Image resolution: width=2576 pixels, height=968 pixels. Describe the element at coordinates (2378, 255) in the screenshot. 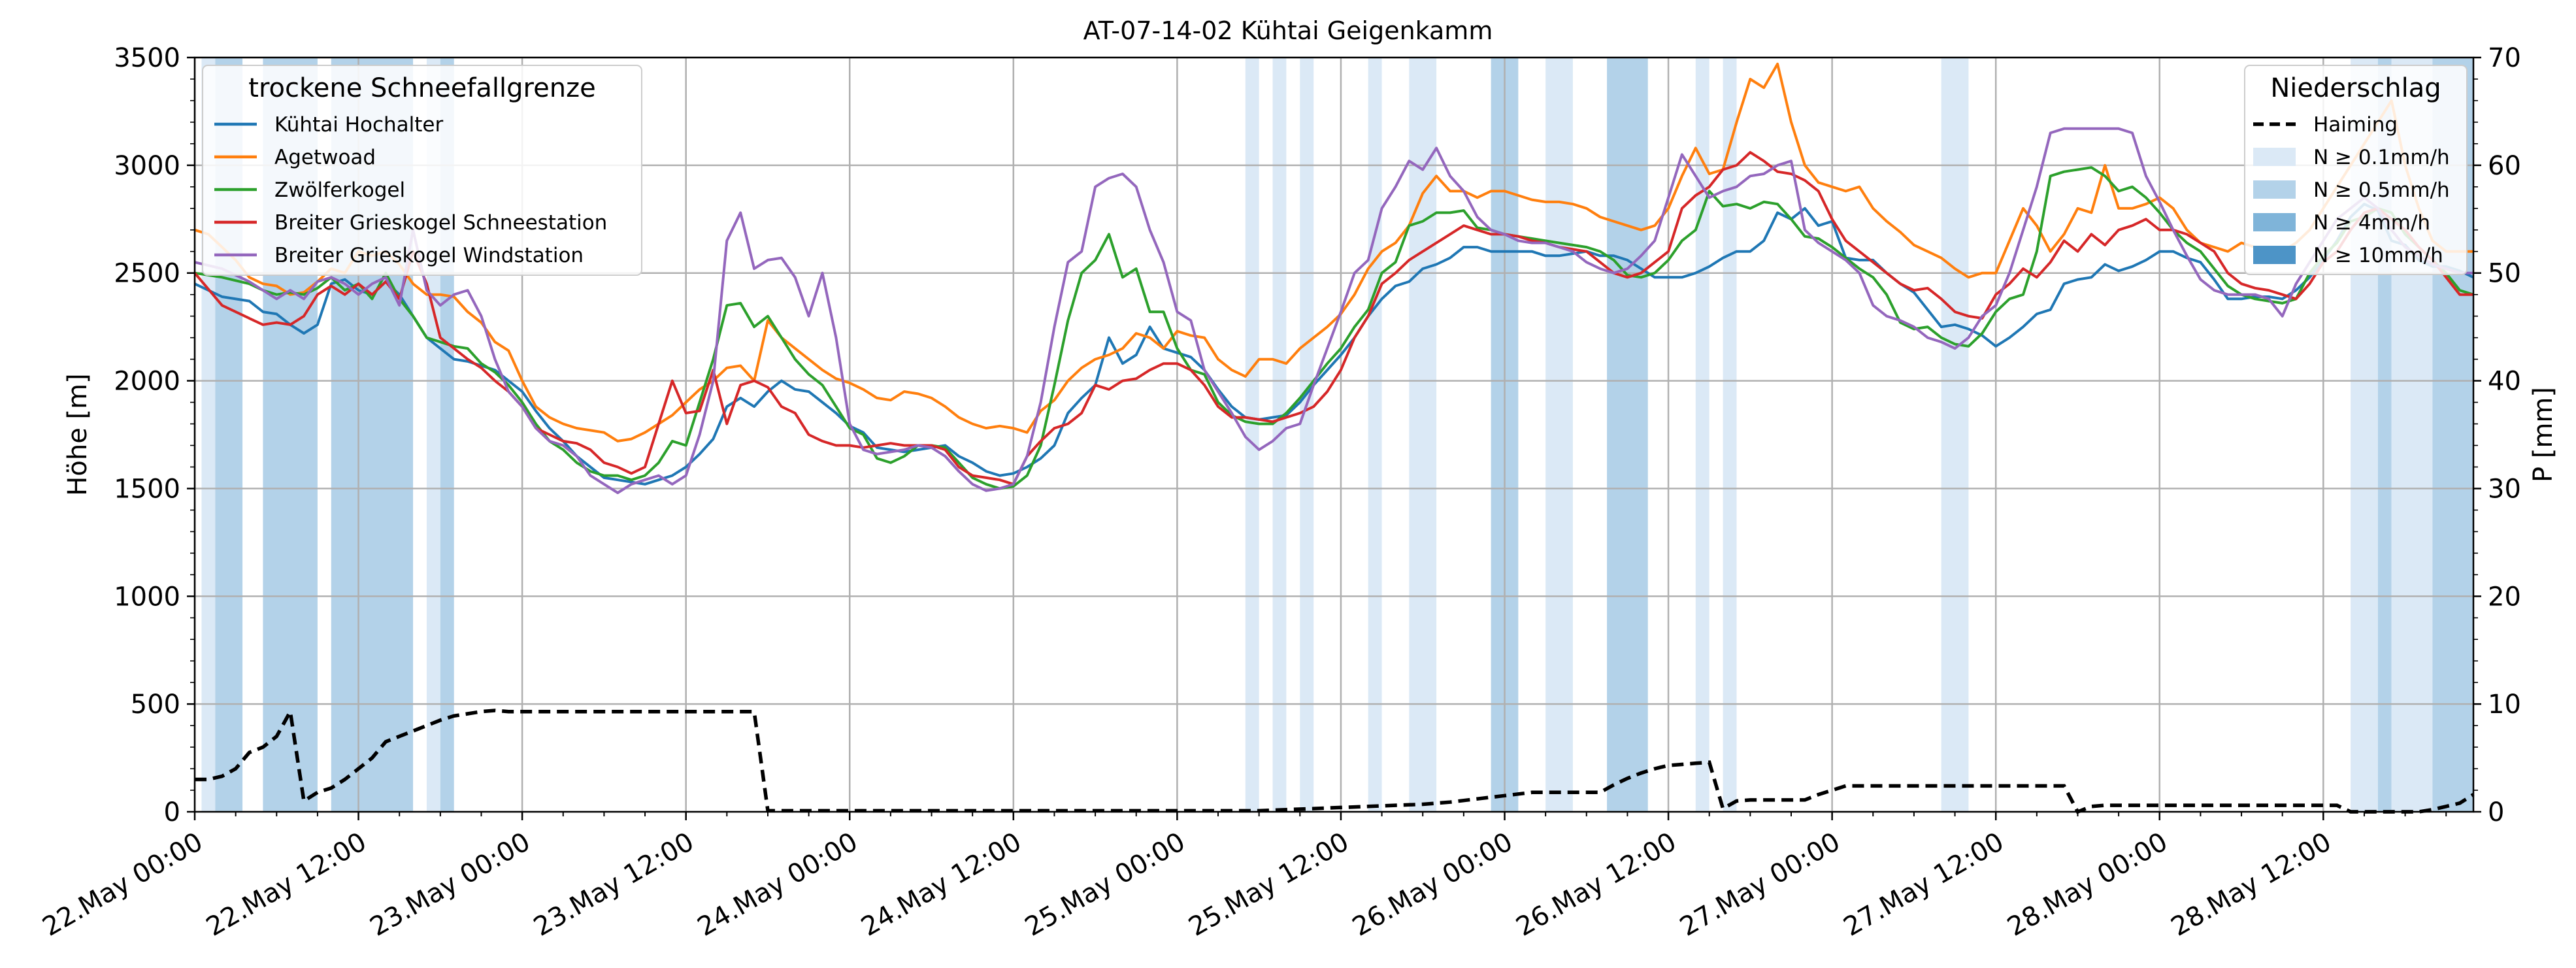

I see `legend-right-label: N ≥ 10mm/h` at that location.